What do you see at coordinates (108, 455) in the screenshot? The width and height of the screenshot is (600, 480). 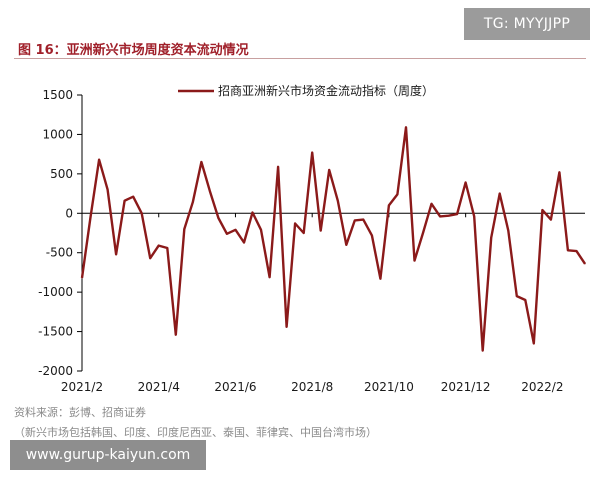 I see `watermark-bottom: www.gurup-kaiyun.com` at bounding box center [108, 455].